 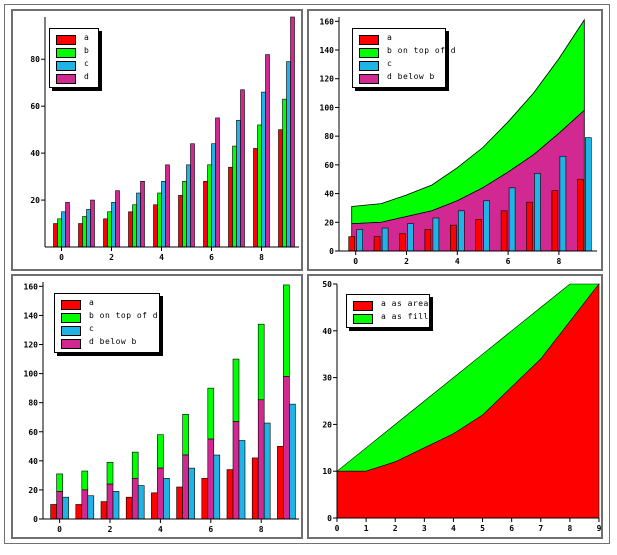 What do you see at coordinates (599, 528) in the screenshot?
I see `x-tick-label: 9` at bounding box center [599, 528].